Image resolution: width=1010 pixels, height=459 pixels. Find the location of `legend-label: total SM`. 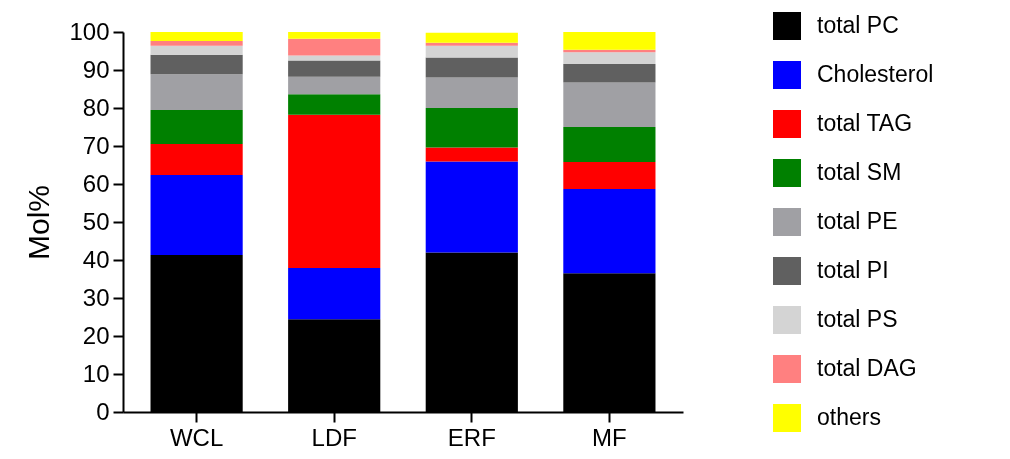

legend-label: total SM is located at coordinates (859, 172).